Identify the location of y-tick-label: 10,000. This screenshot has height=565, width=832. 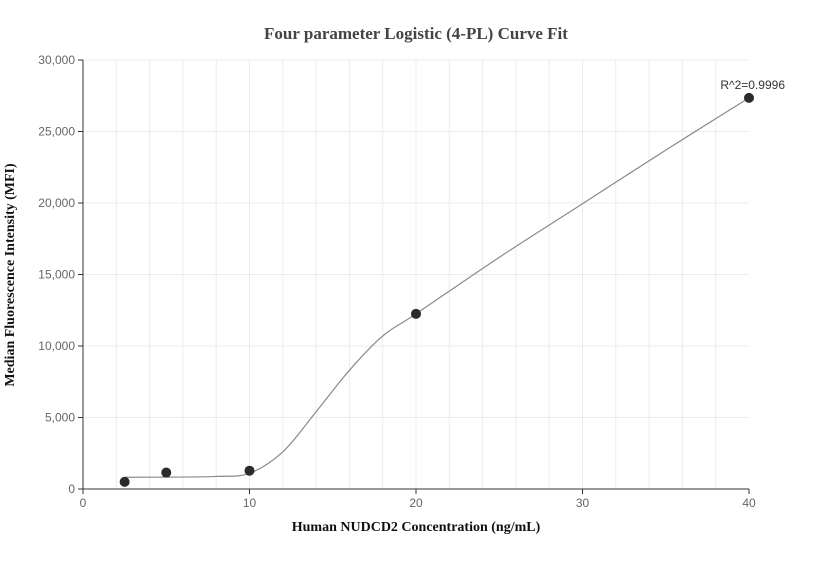
(56, 346).